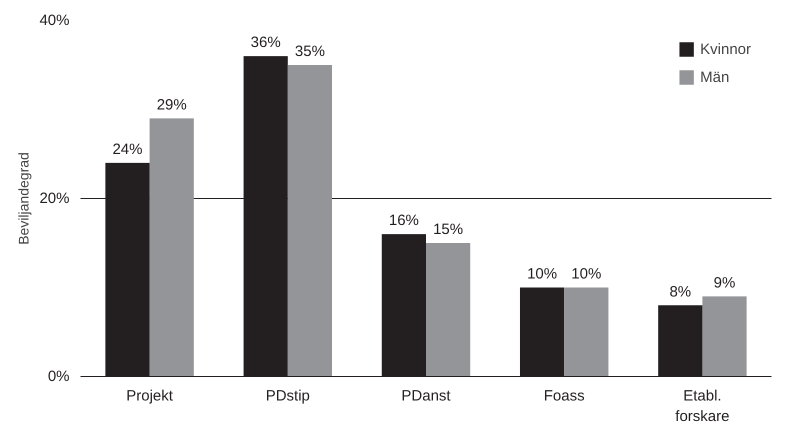 The image size is (791, 427). What do you see at coordinates (715, 77) in the screenshot?
I see `legend-label: Män` at bounding box center [715, 77].